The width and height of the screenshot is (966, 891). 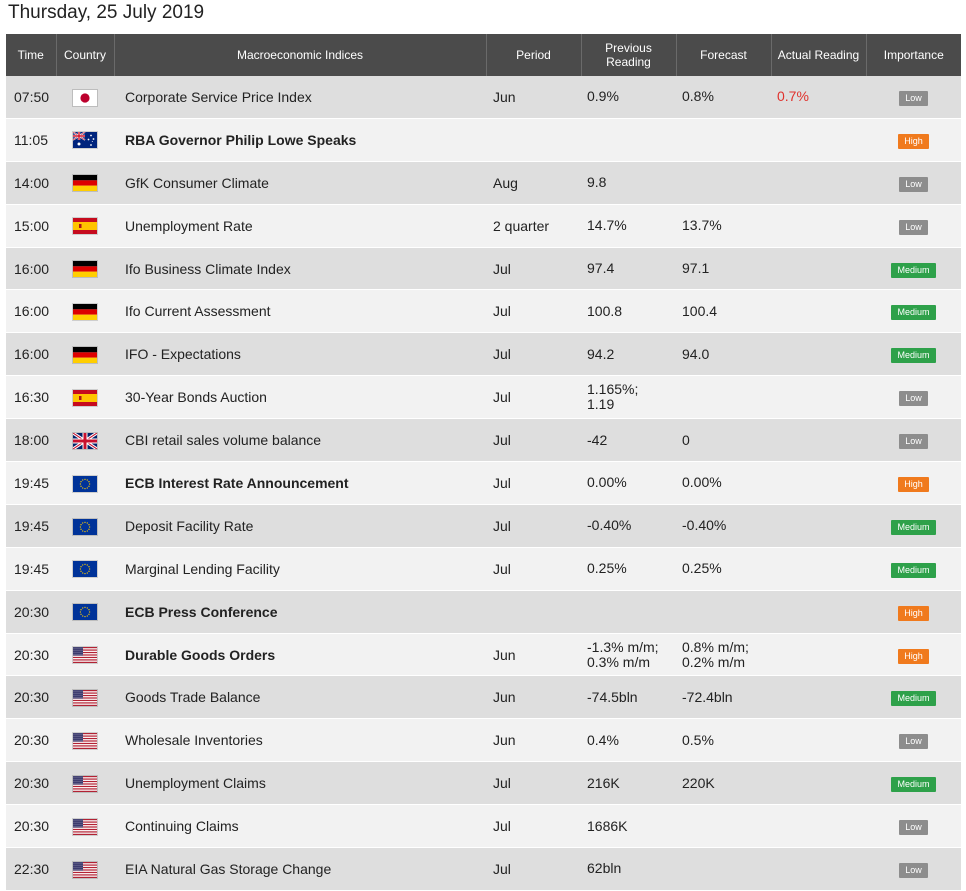 I want to click on forecast-cell: 0, so click(x=723, y=440).